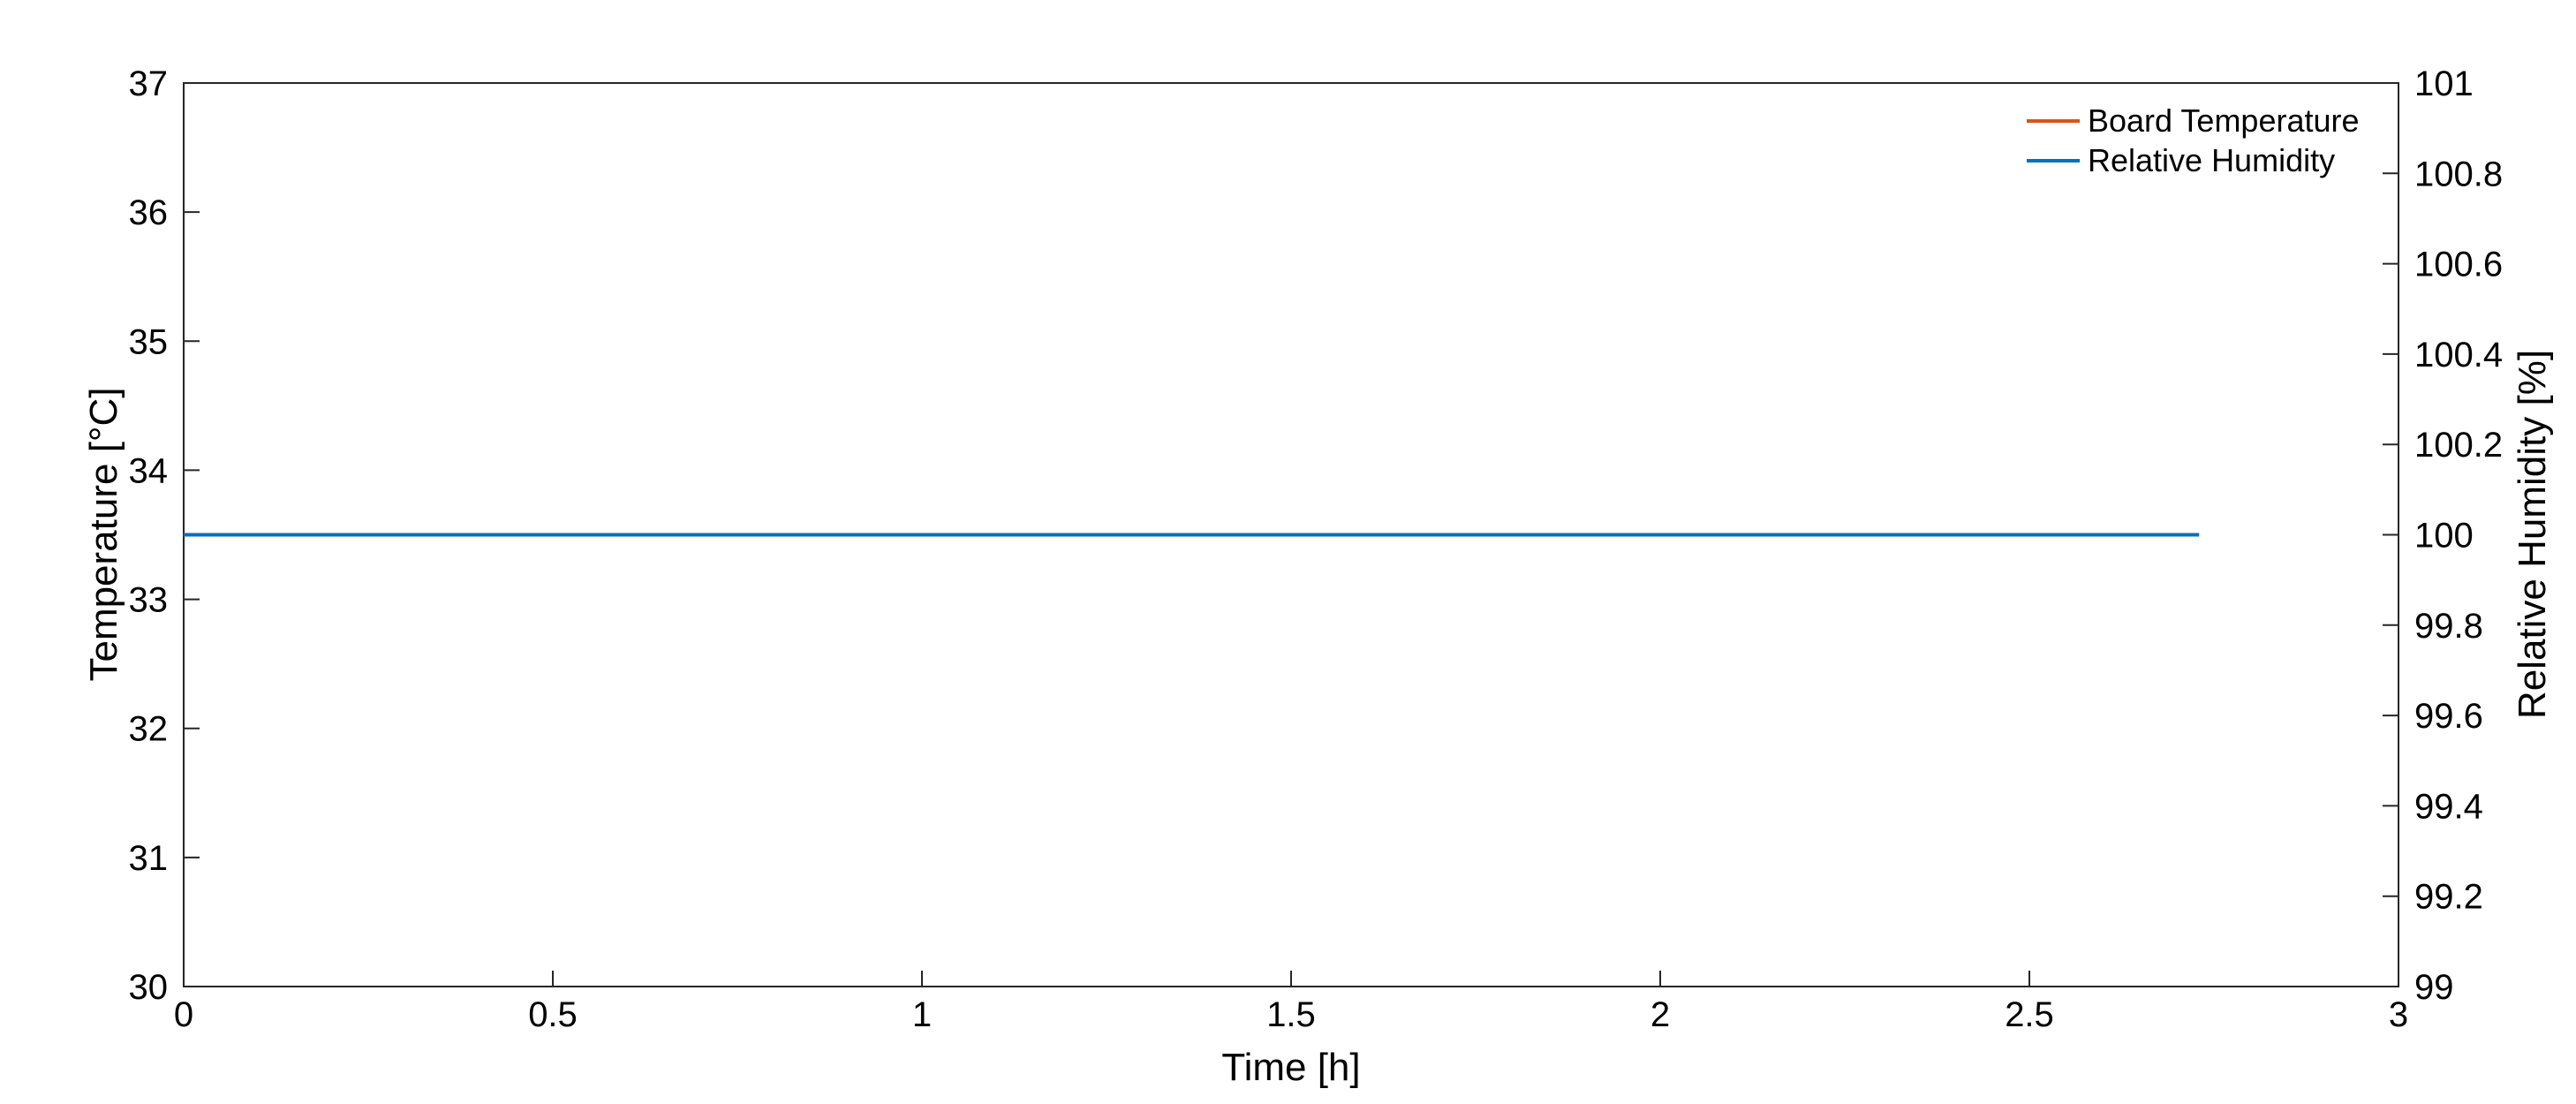 Image resolution: width=2576 pixels, height=1104 pixels. What do you see at coordinates (2444, 83) in the screenshot?
I see `right-y-tick-label: 101` at bounding box center [2444, 83].